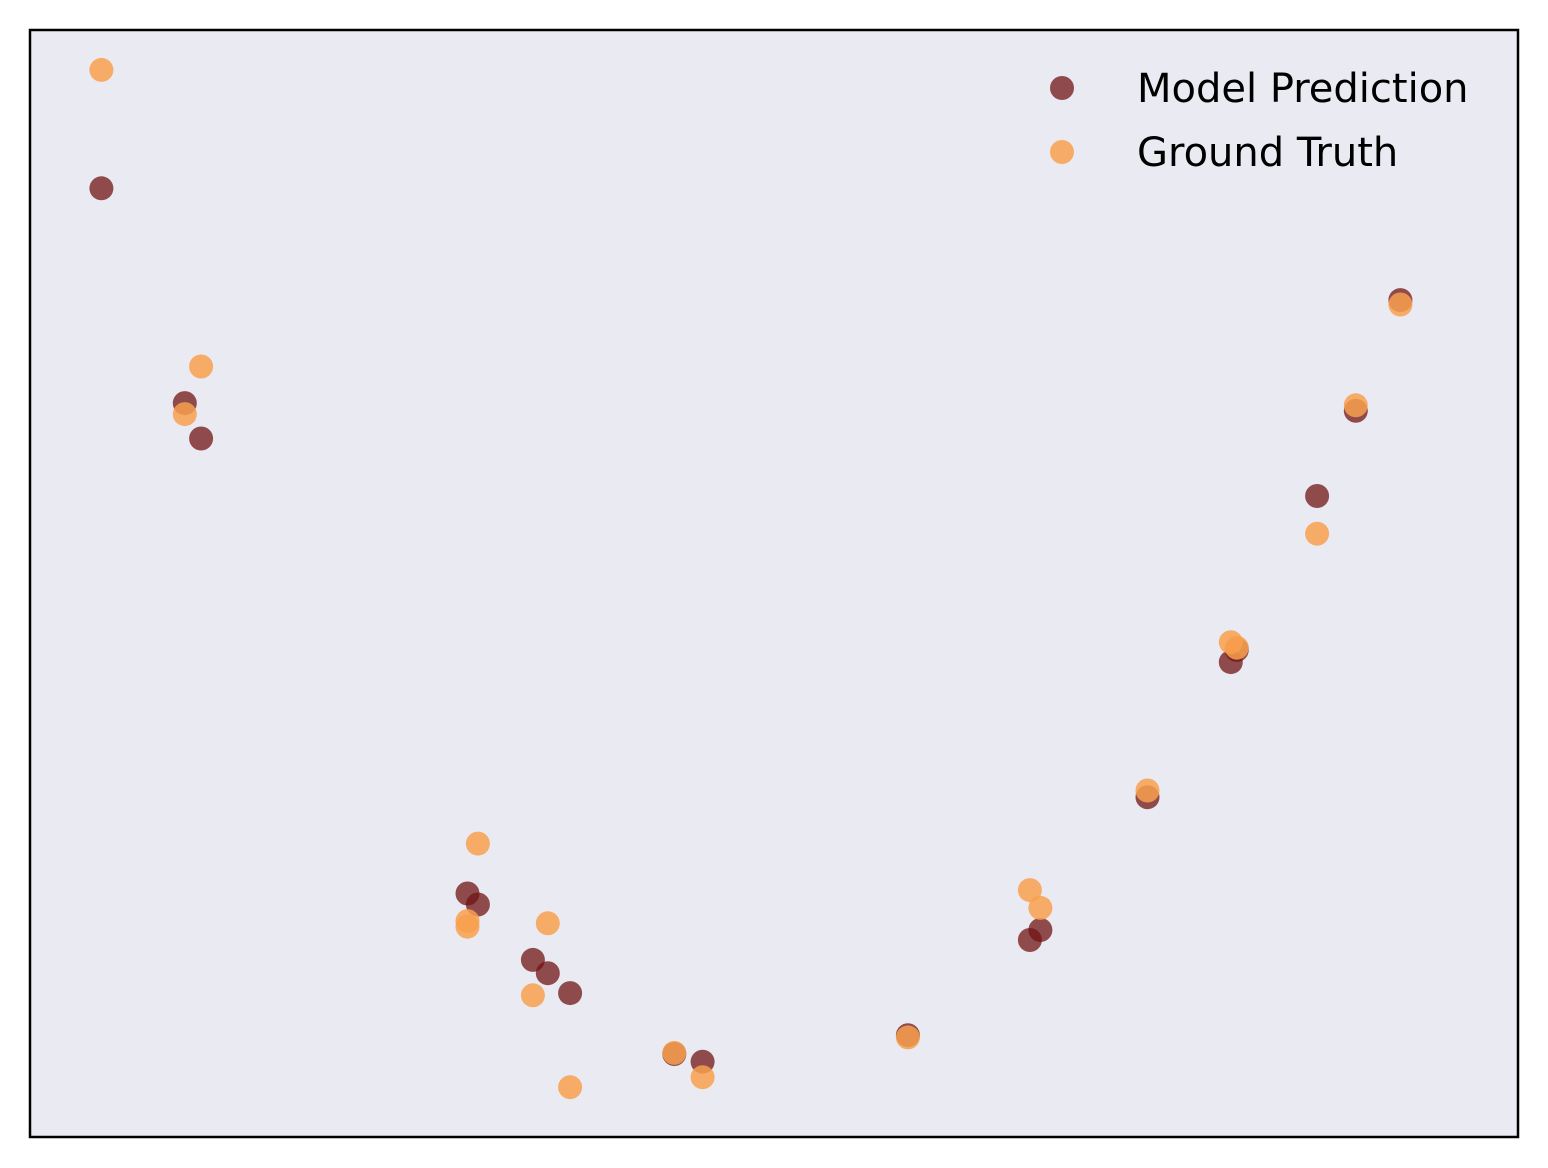  I want to click on legend-label-2: Ground Truth, so click(1267, 153).